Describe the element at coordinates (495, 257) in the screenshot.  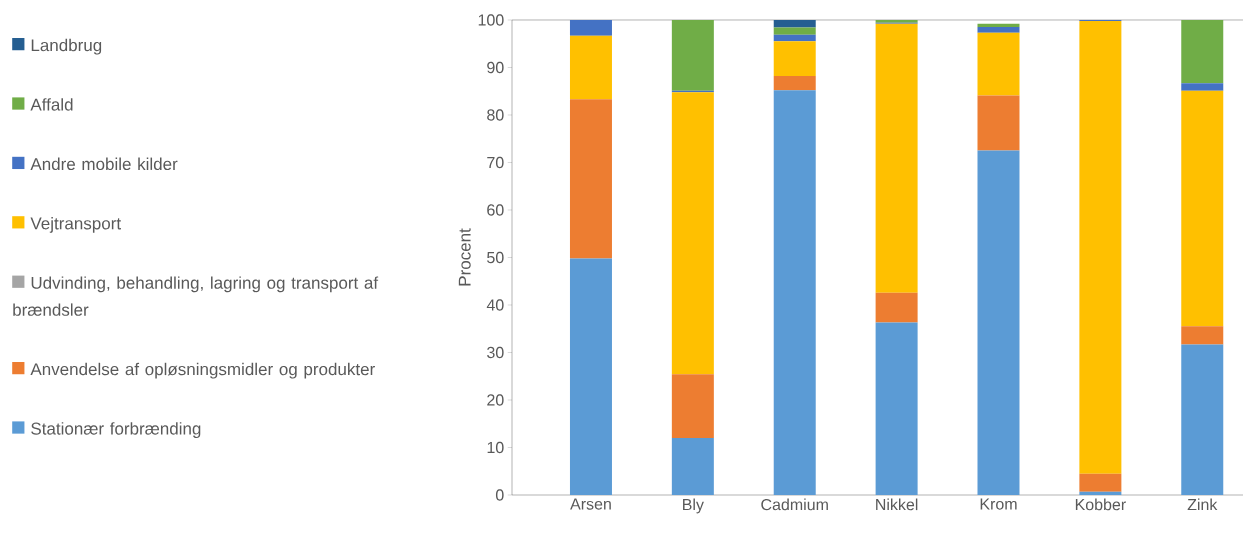
I see `y-tick-label: 50` at that location.